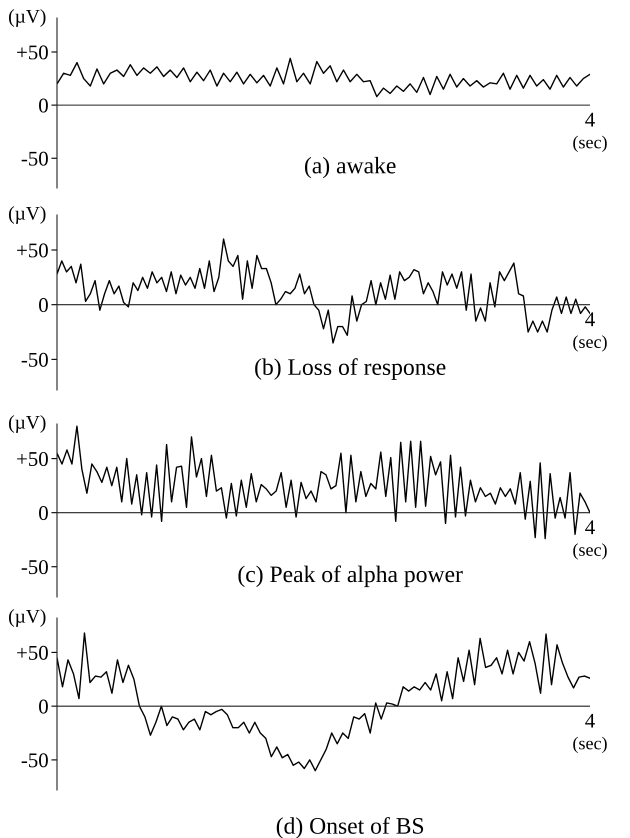  I want to click on line-series, so click(323, 78).